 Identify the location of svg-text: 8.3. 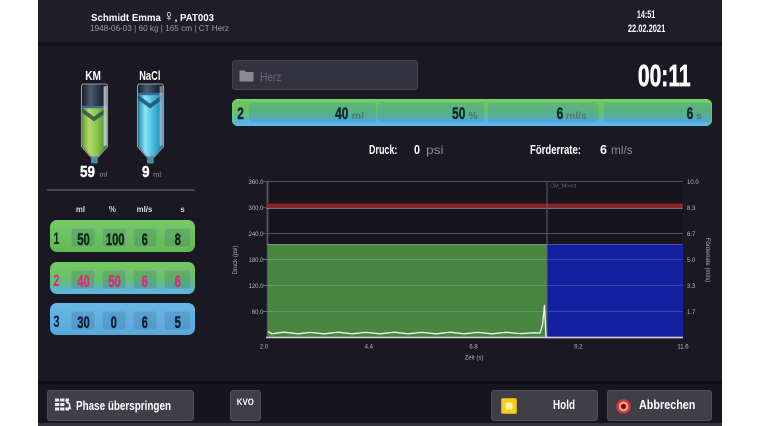
(691, 209).